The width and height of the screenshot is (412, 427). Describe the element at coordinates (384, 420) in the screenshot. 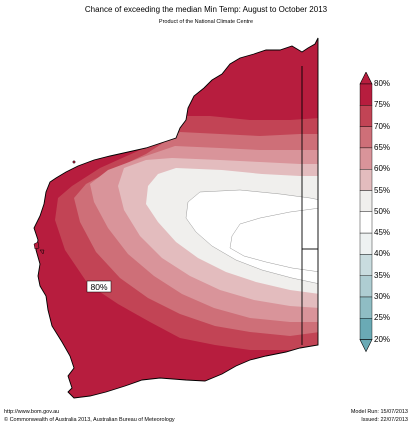

I see `footer-issued: Issued: 22/07/2013` at that location.